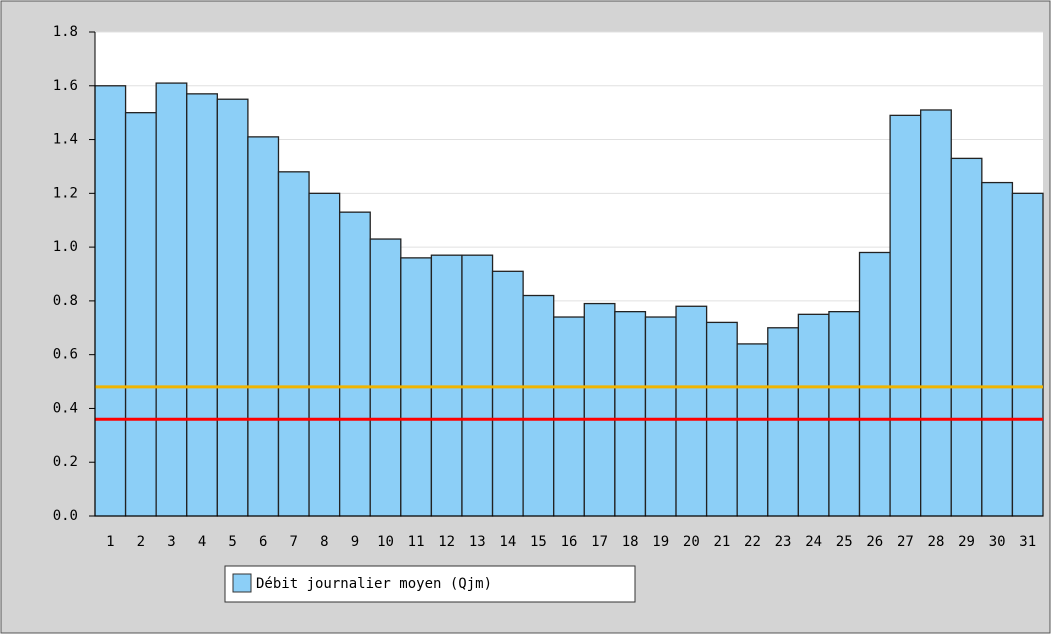 The height and width of the screenshot is (634, 1051). Describe the element at coordinates (385, 542) in the screenshot. I see `x-tick-label: 10` at that location.